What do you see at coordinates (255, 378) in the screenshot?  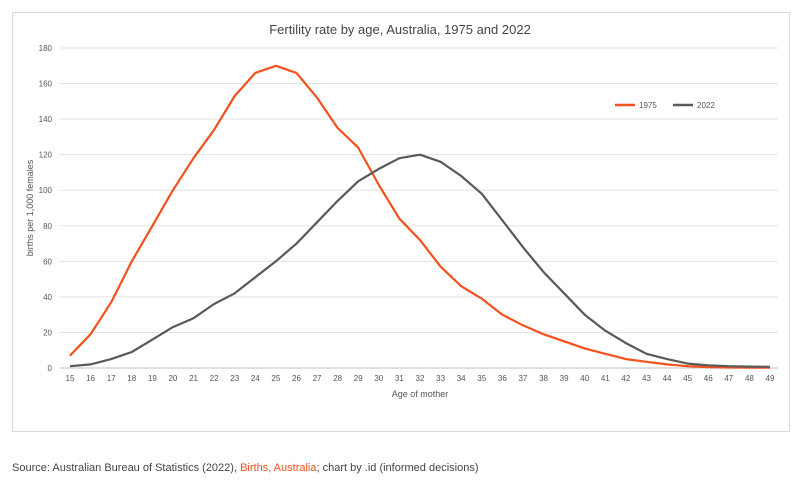 I see `x-tick-label: 24` at bounding box center [255, 378].